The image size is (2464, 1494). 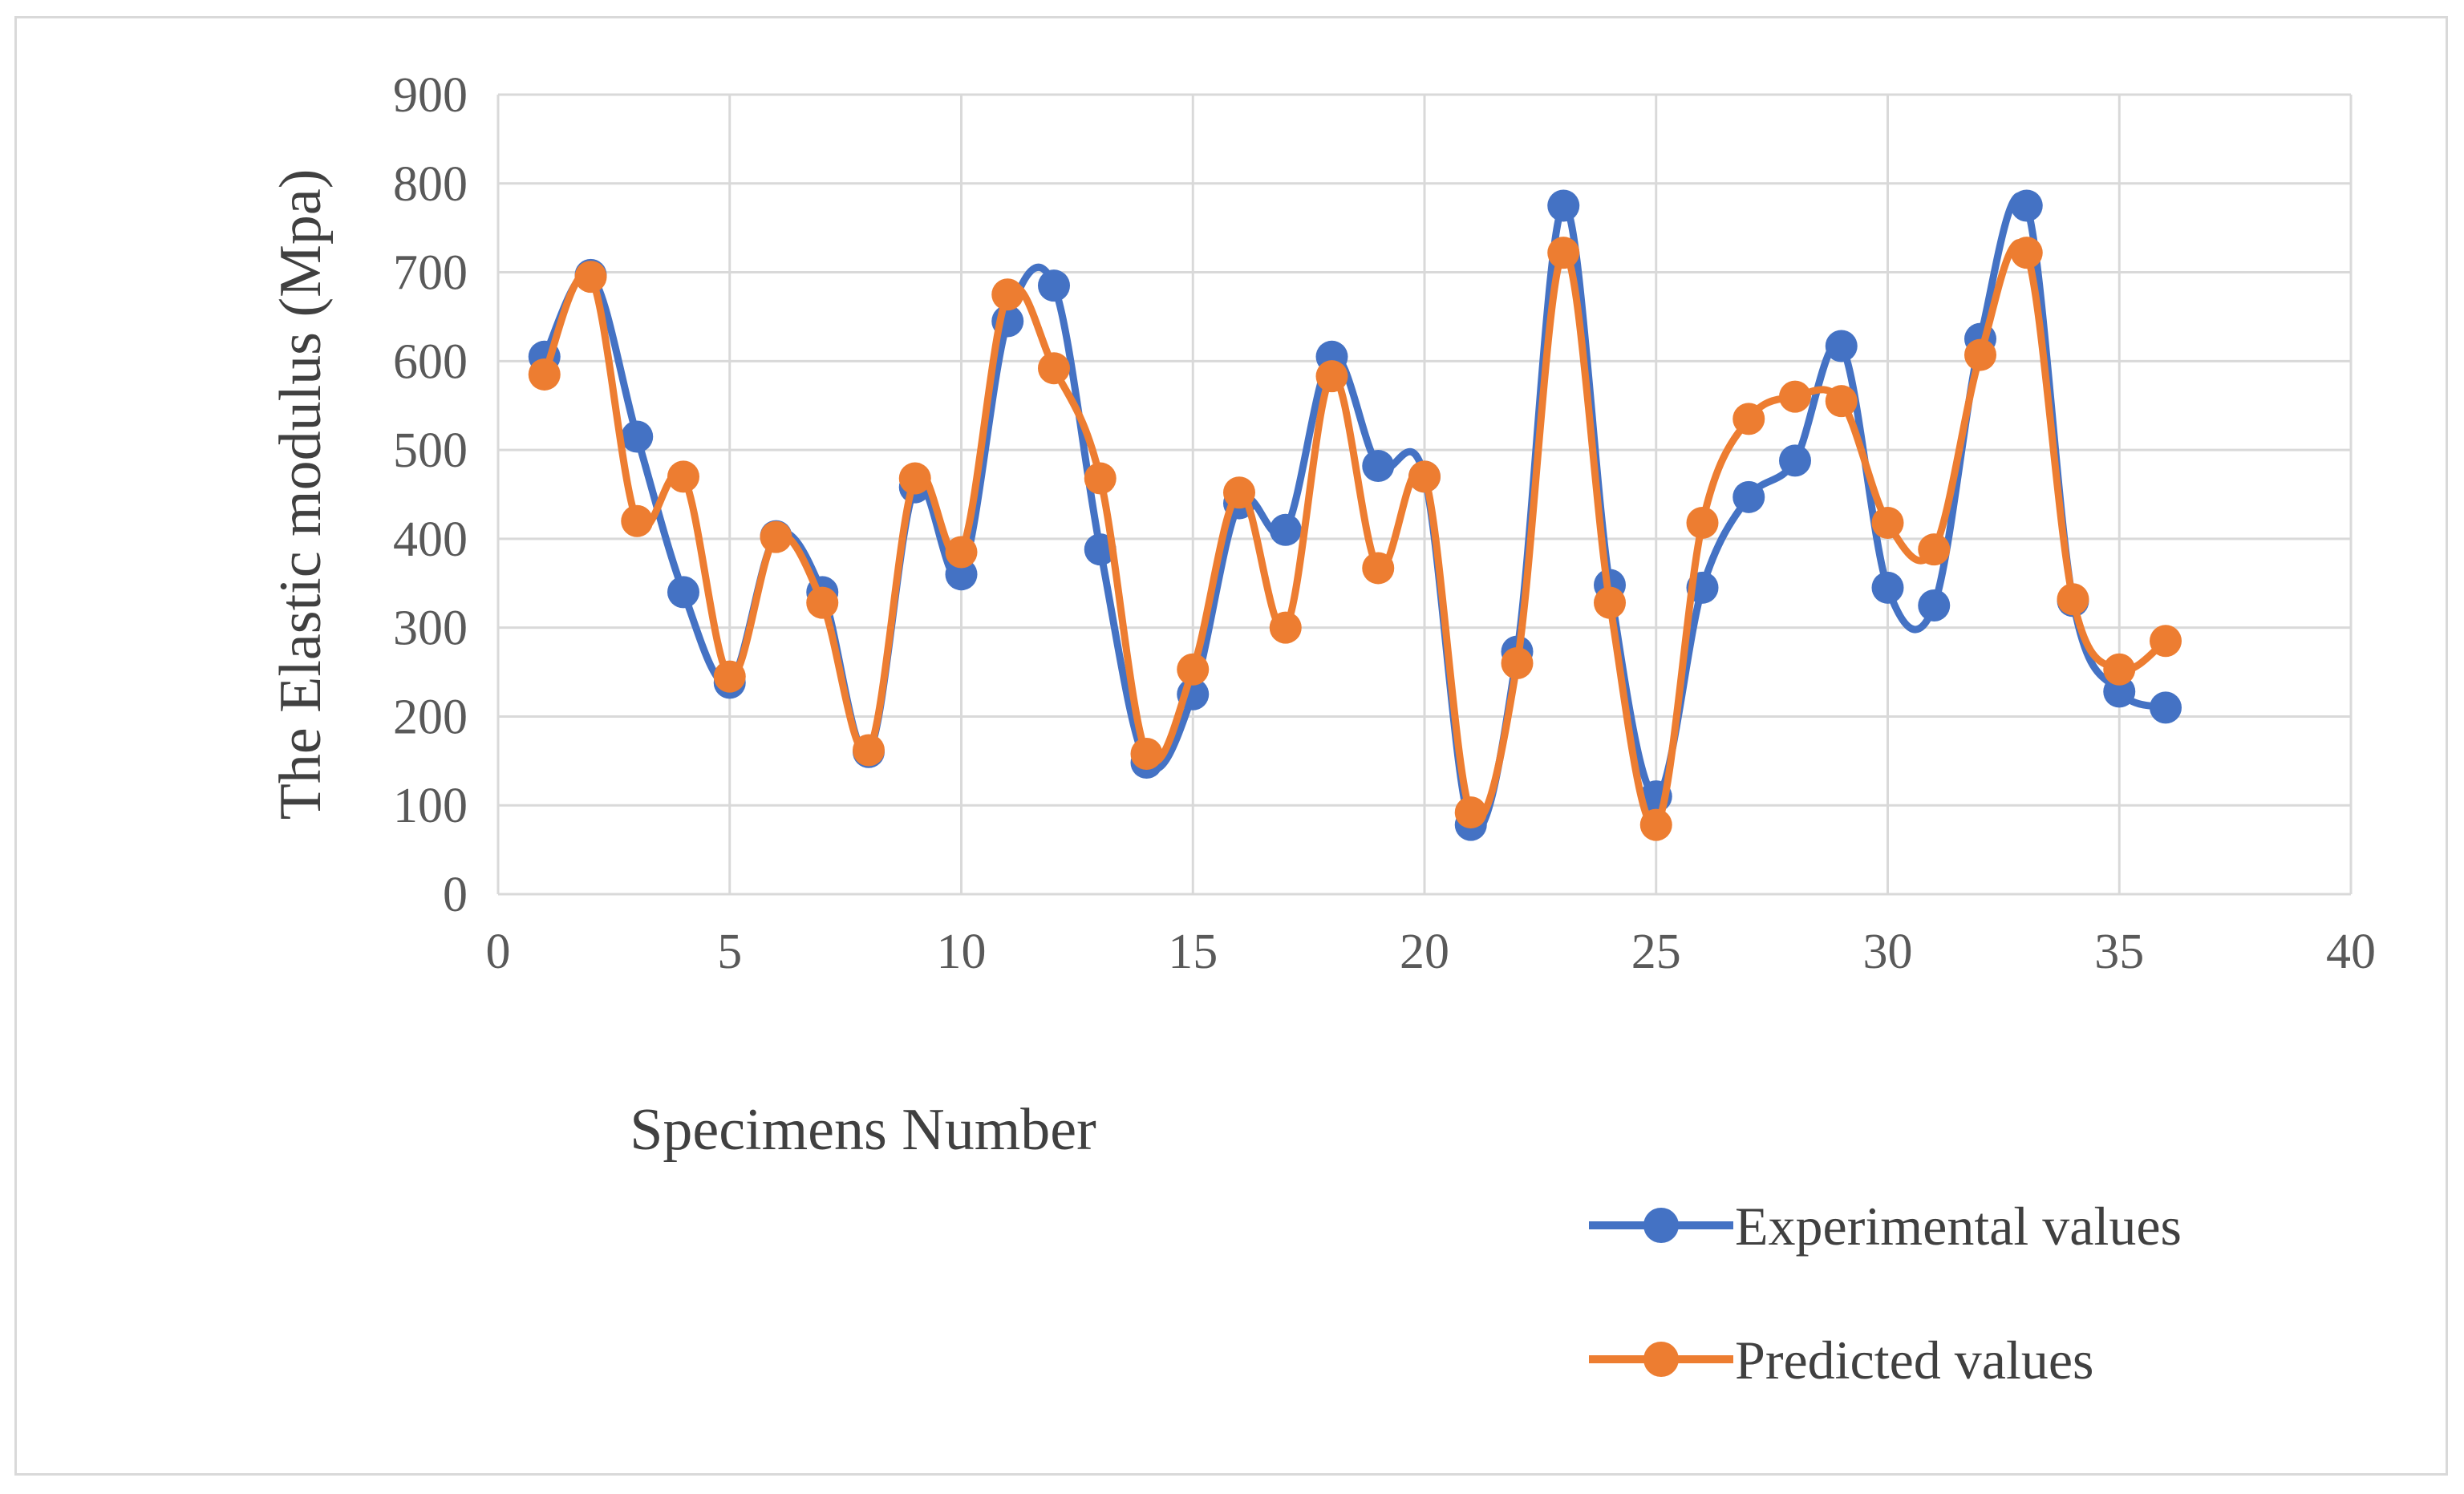 I want to click on legend-item-experimental: Experimental values, so click(x=1886, y=1226).